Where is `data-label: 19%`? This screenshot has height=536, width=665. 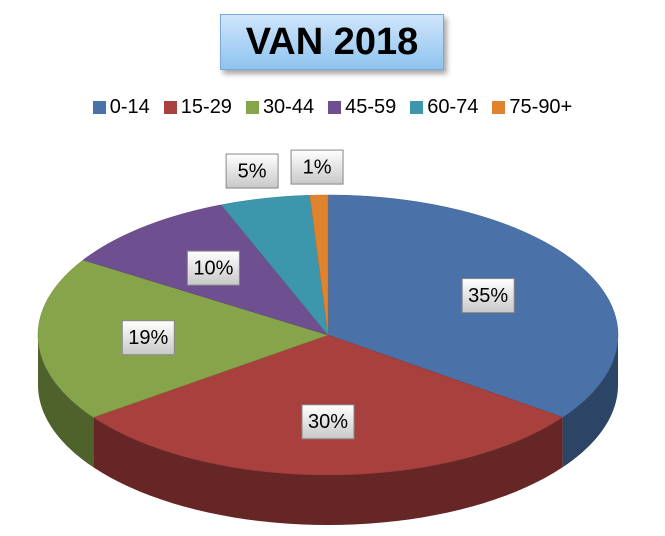
data-label: 19% is located at coordinates (148, 338).